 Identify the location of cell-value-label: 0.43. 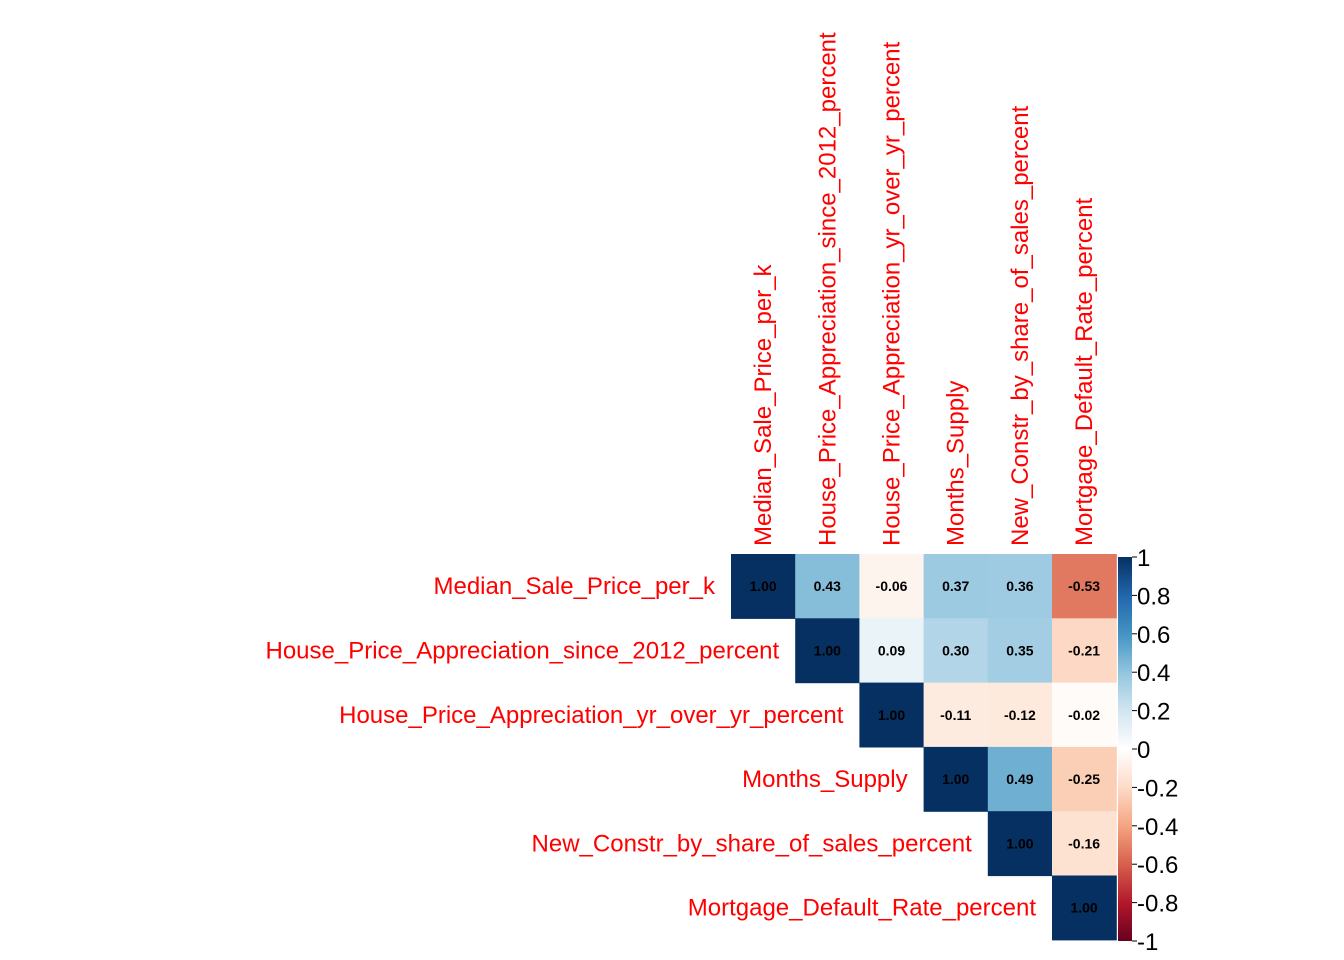
(827, 586).